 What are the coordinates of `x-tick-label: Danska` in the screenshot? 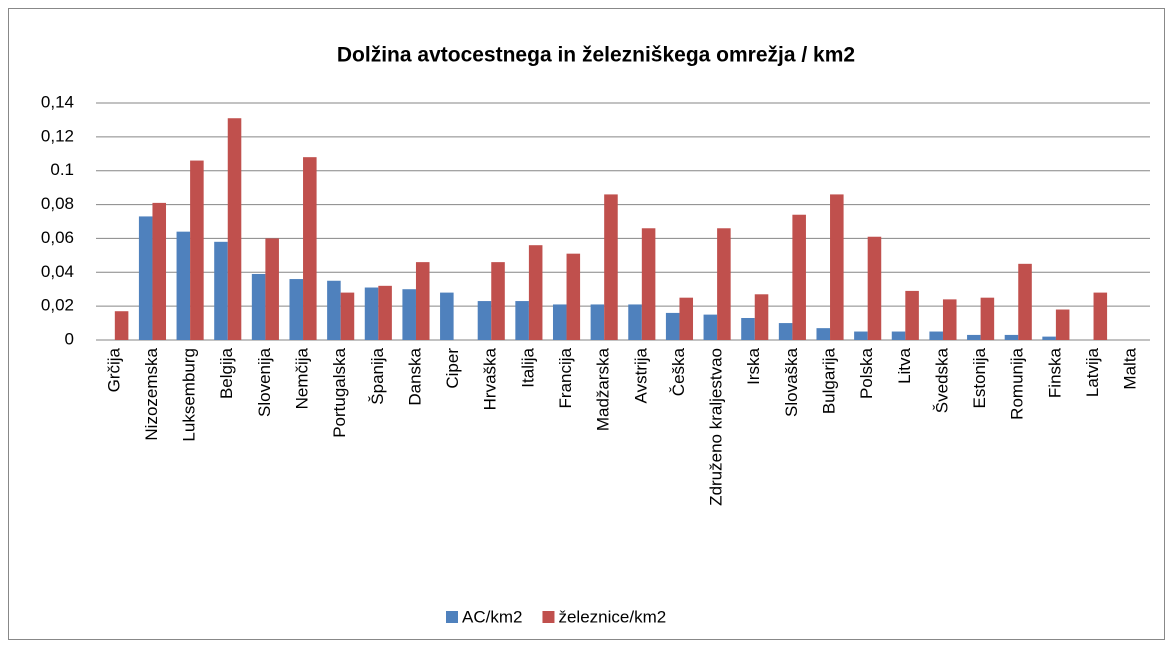 It's located at (414, 376).